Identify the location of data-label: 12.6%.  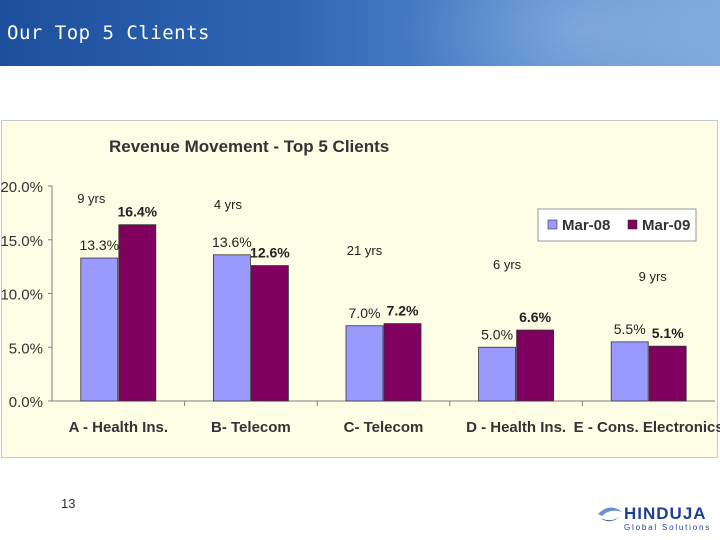
(270, 253).